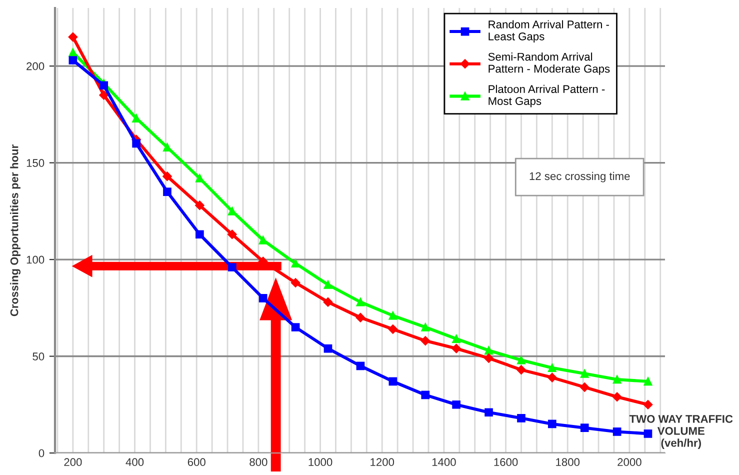  Describe the element at coordinates (35, 163) in the screenshot. I see `y-tick-label: 150` at that location.